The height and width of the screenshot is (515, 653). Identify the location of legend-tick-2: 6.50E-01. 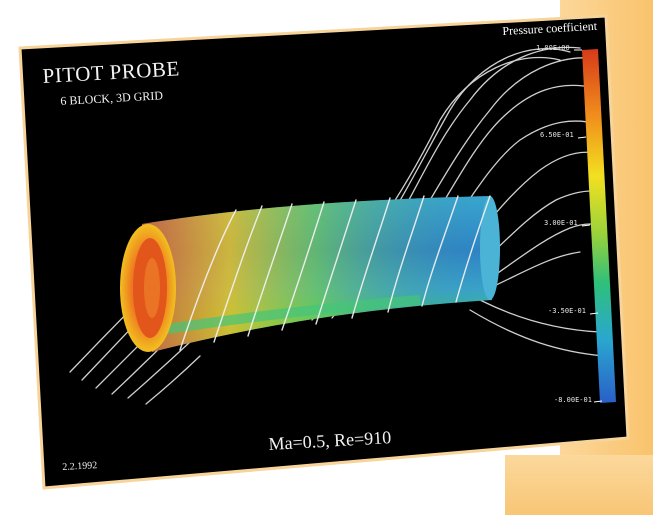
(557, 135).